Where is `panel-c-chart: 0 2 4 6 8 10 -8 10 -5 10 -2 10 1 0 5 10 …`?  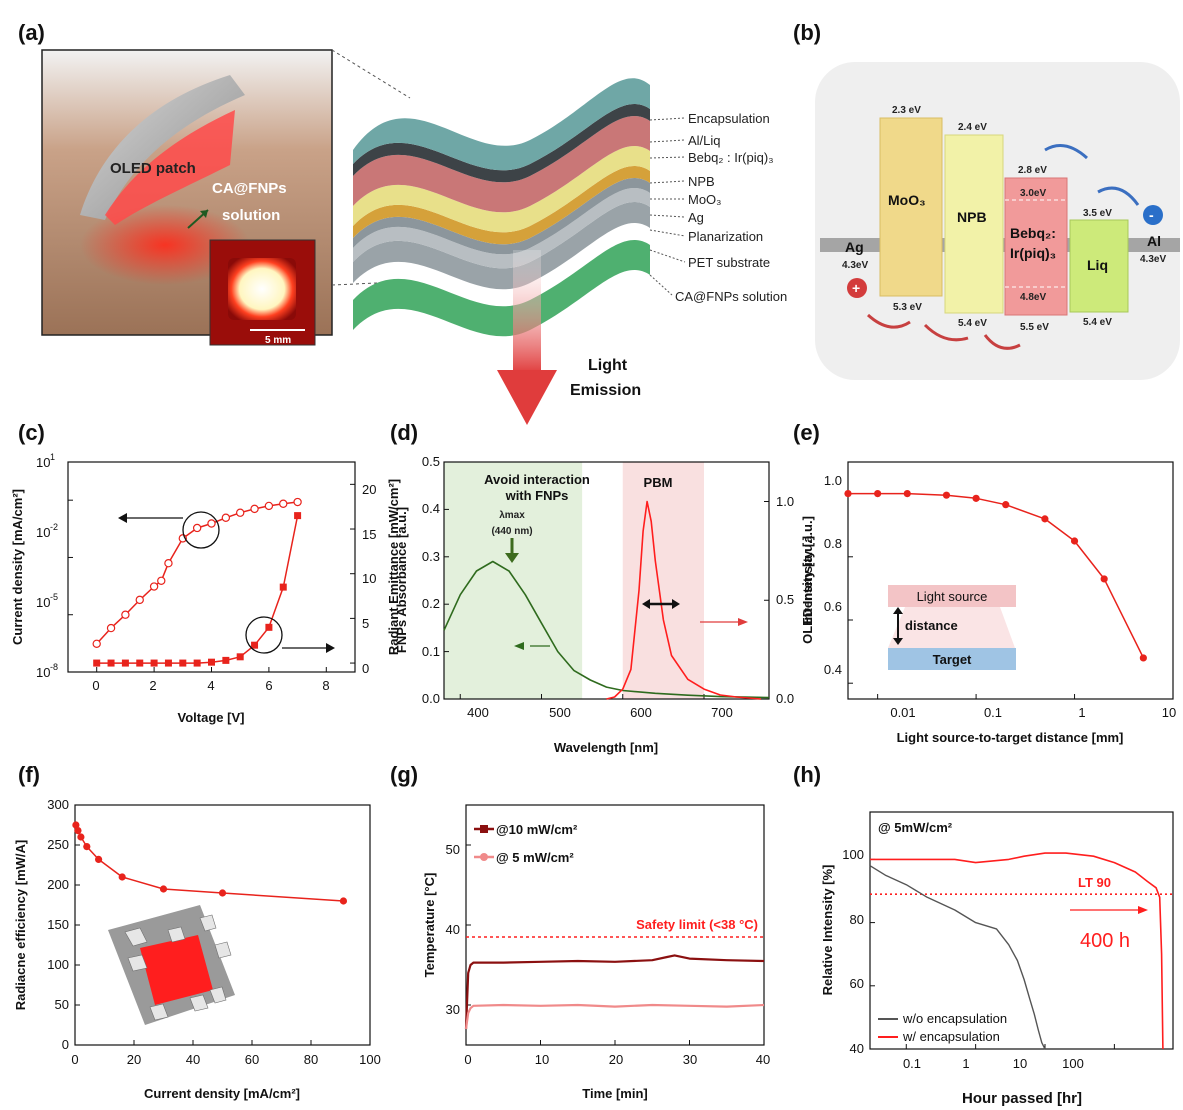 panel-c-chart: 0 2 4 6 8 10 -8 10 -5 10 -2 10 1 0 5 10 … is located at coordinates (205, 588).